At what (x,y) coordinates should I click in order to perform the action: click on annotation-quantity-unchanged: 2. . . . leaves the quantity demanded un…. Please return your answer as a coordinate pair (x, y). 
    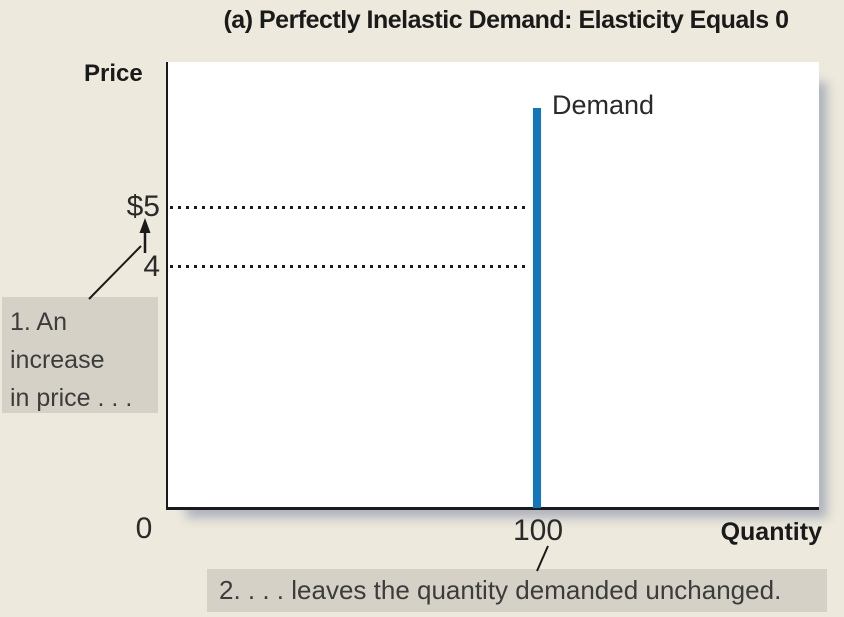
    Looking at the image, I should click on (517, 590).